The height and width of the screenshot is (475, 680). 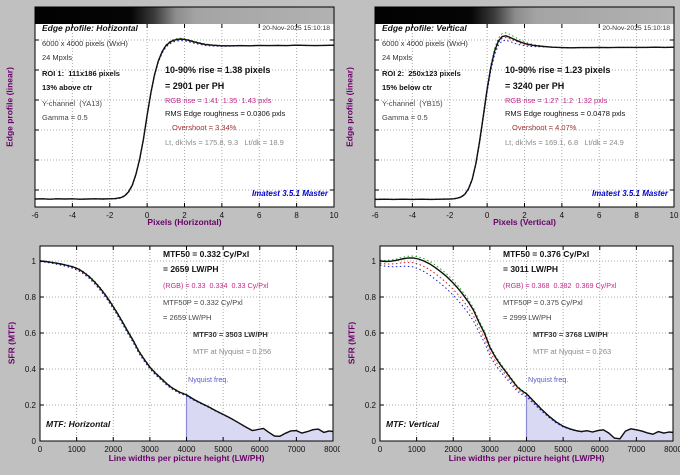 What do you see at coordinates (77, 449) in the screenshot?
I see `x-tick-label: 1000` at bounding box center [77, 449].